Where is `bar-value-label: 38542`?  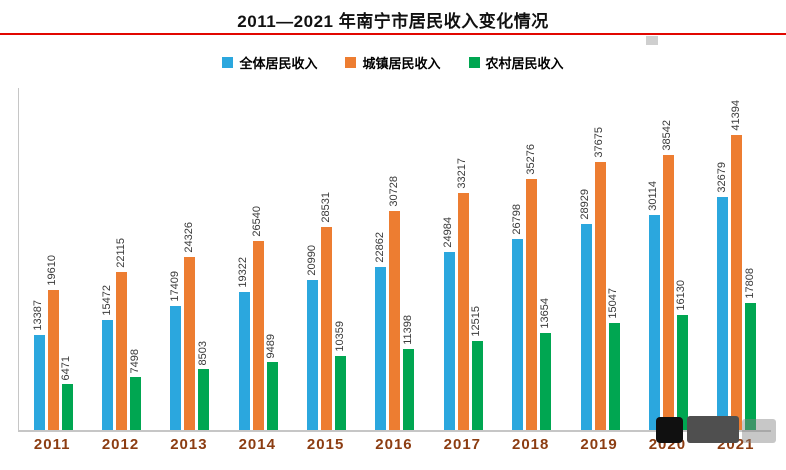
bar-value-label: 38542 is located at coordinates (667, 135).